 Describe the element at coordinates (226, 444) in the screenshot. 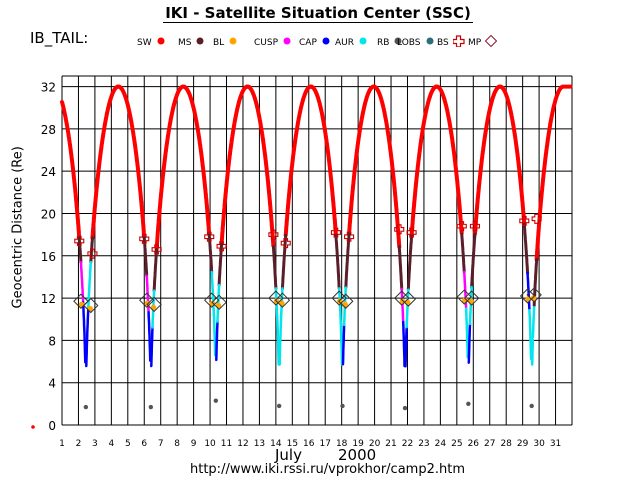

I see `x-tick-label: 11` at that location.